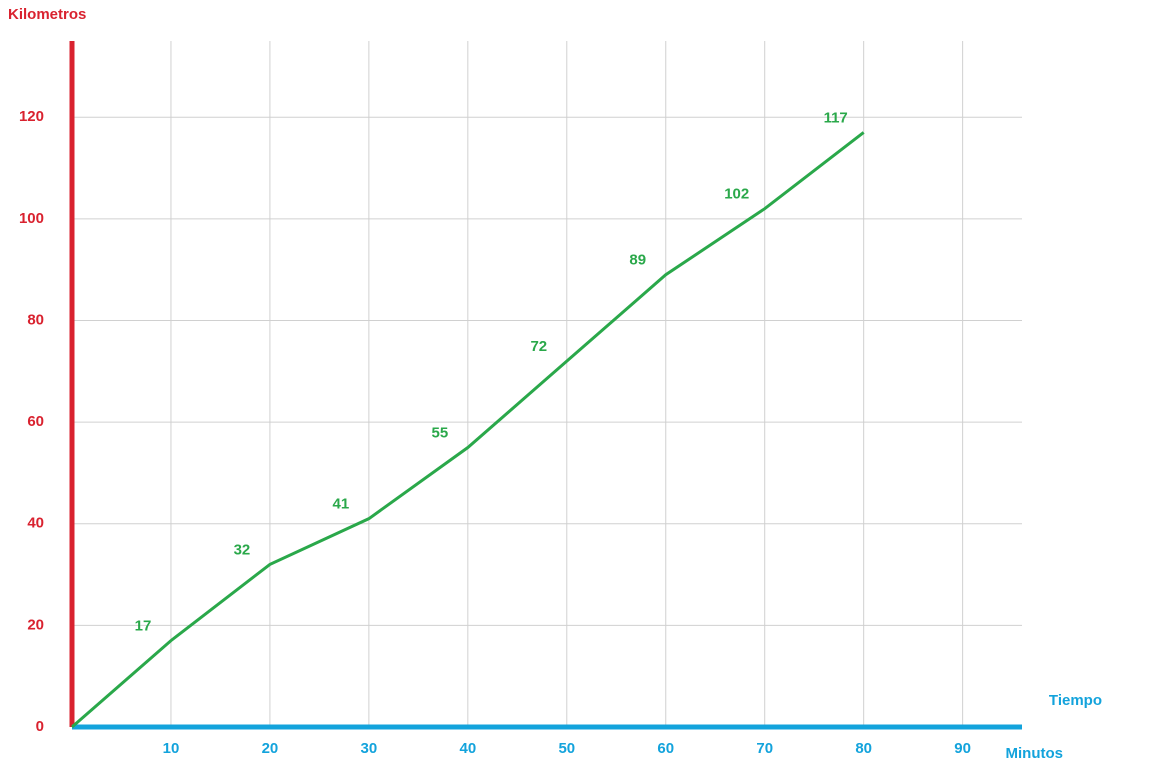 This screenshot has width=1164, height=775. Describe the element at coordinates (270, 748) in the screenshot. I see `x-tick-label: 20` at that location.